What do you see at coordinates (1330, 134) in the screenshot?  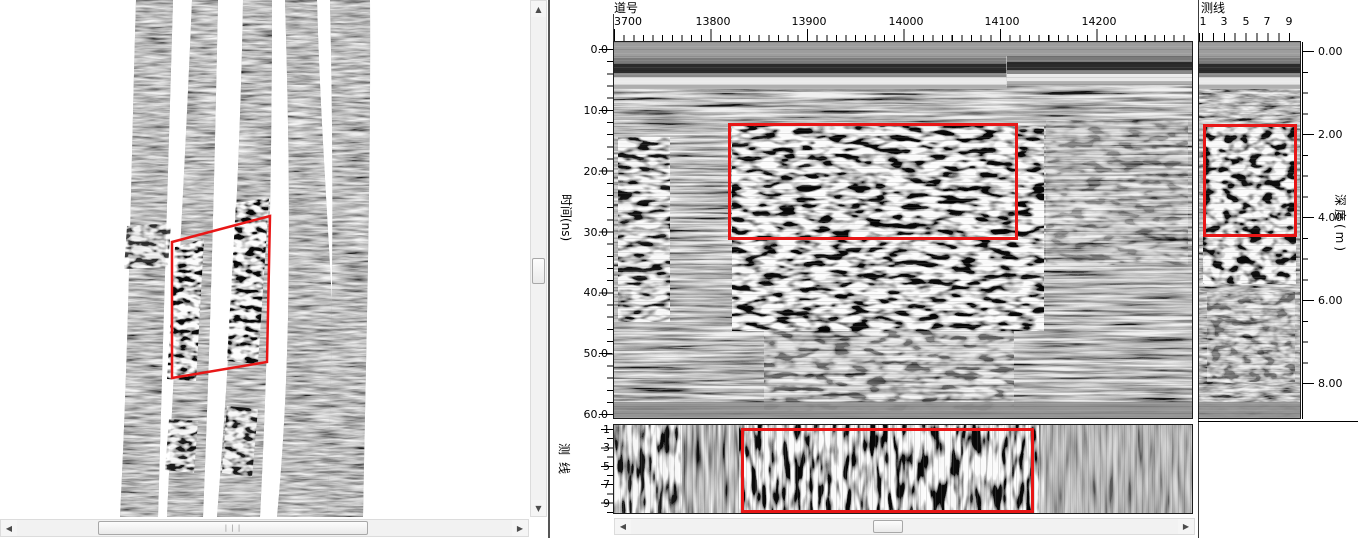 I see `depth-tick-label: 2.00` at bounding box center [1330, 134].